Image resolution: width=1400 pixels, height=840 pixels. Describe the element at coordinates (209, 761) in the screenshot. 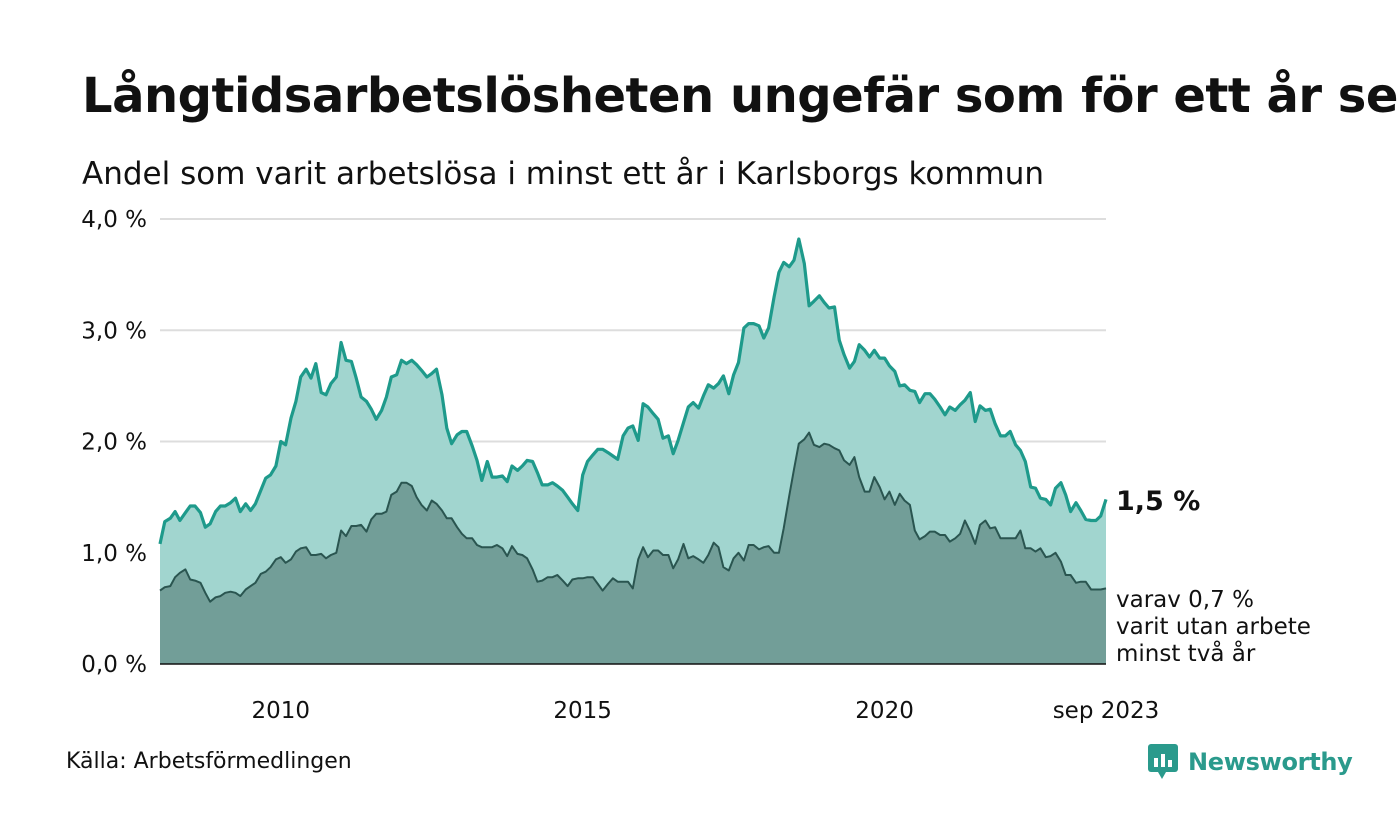

I see `source-note: Källa: Arbetsförmedlingen` at that location.